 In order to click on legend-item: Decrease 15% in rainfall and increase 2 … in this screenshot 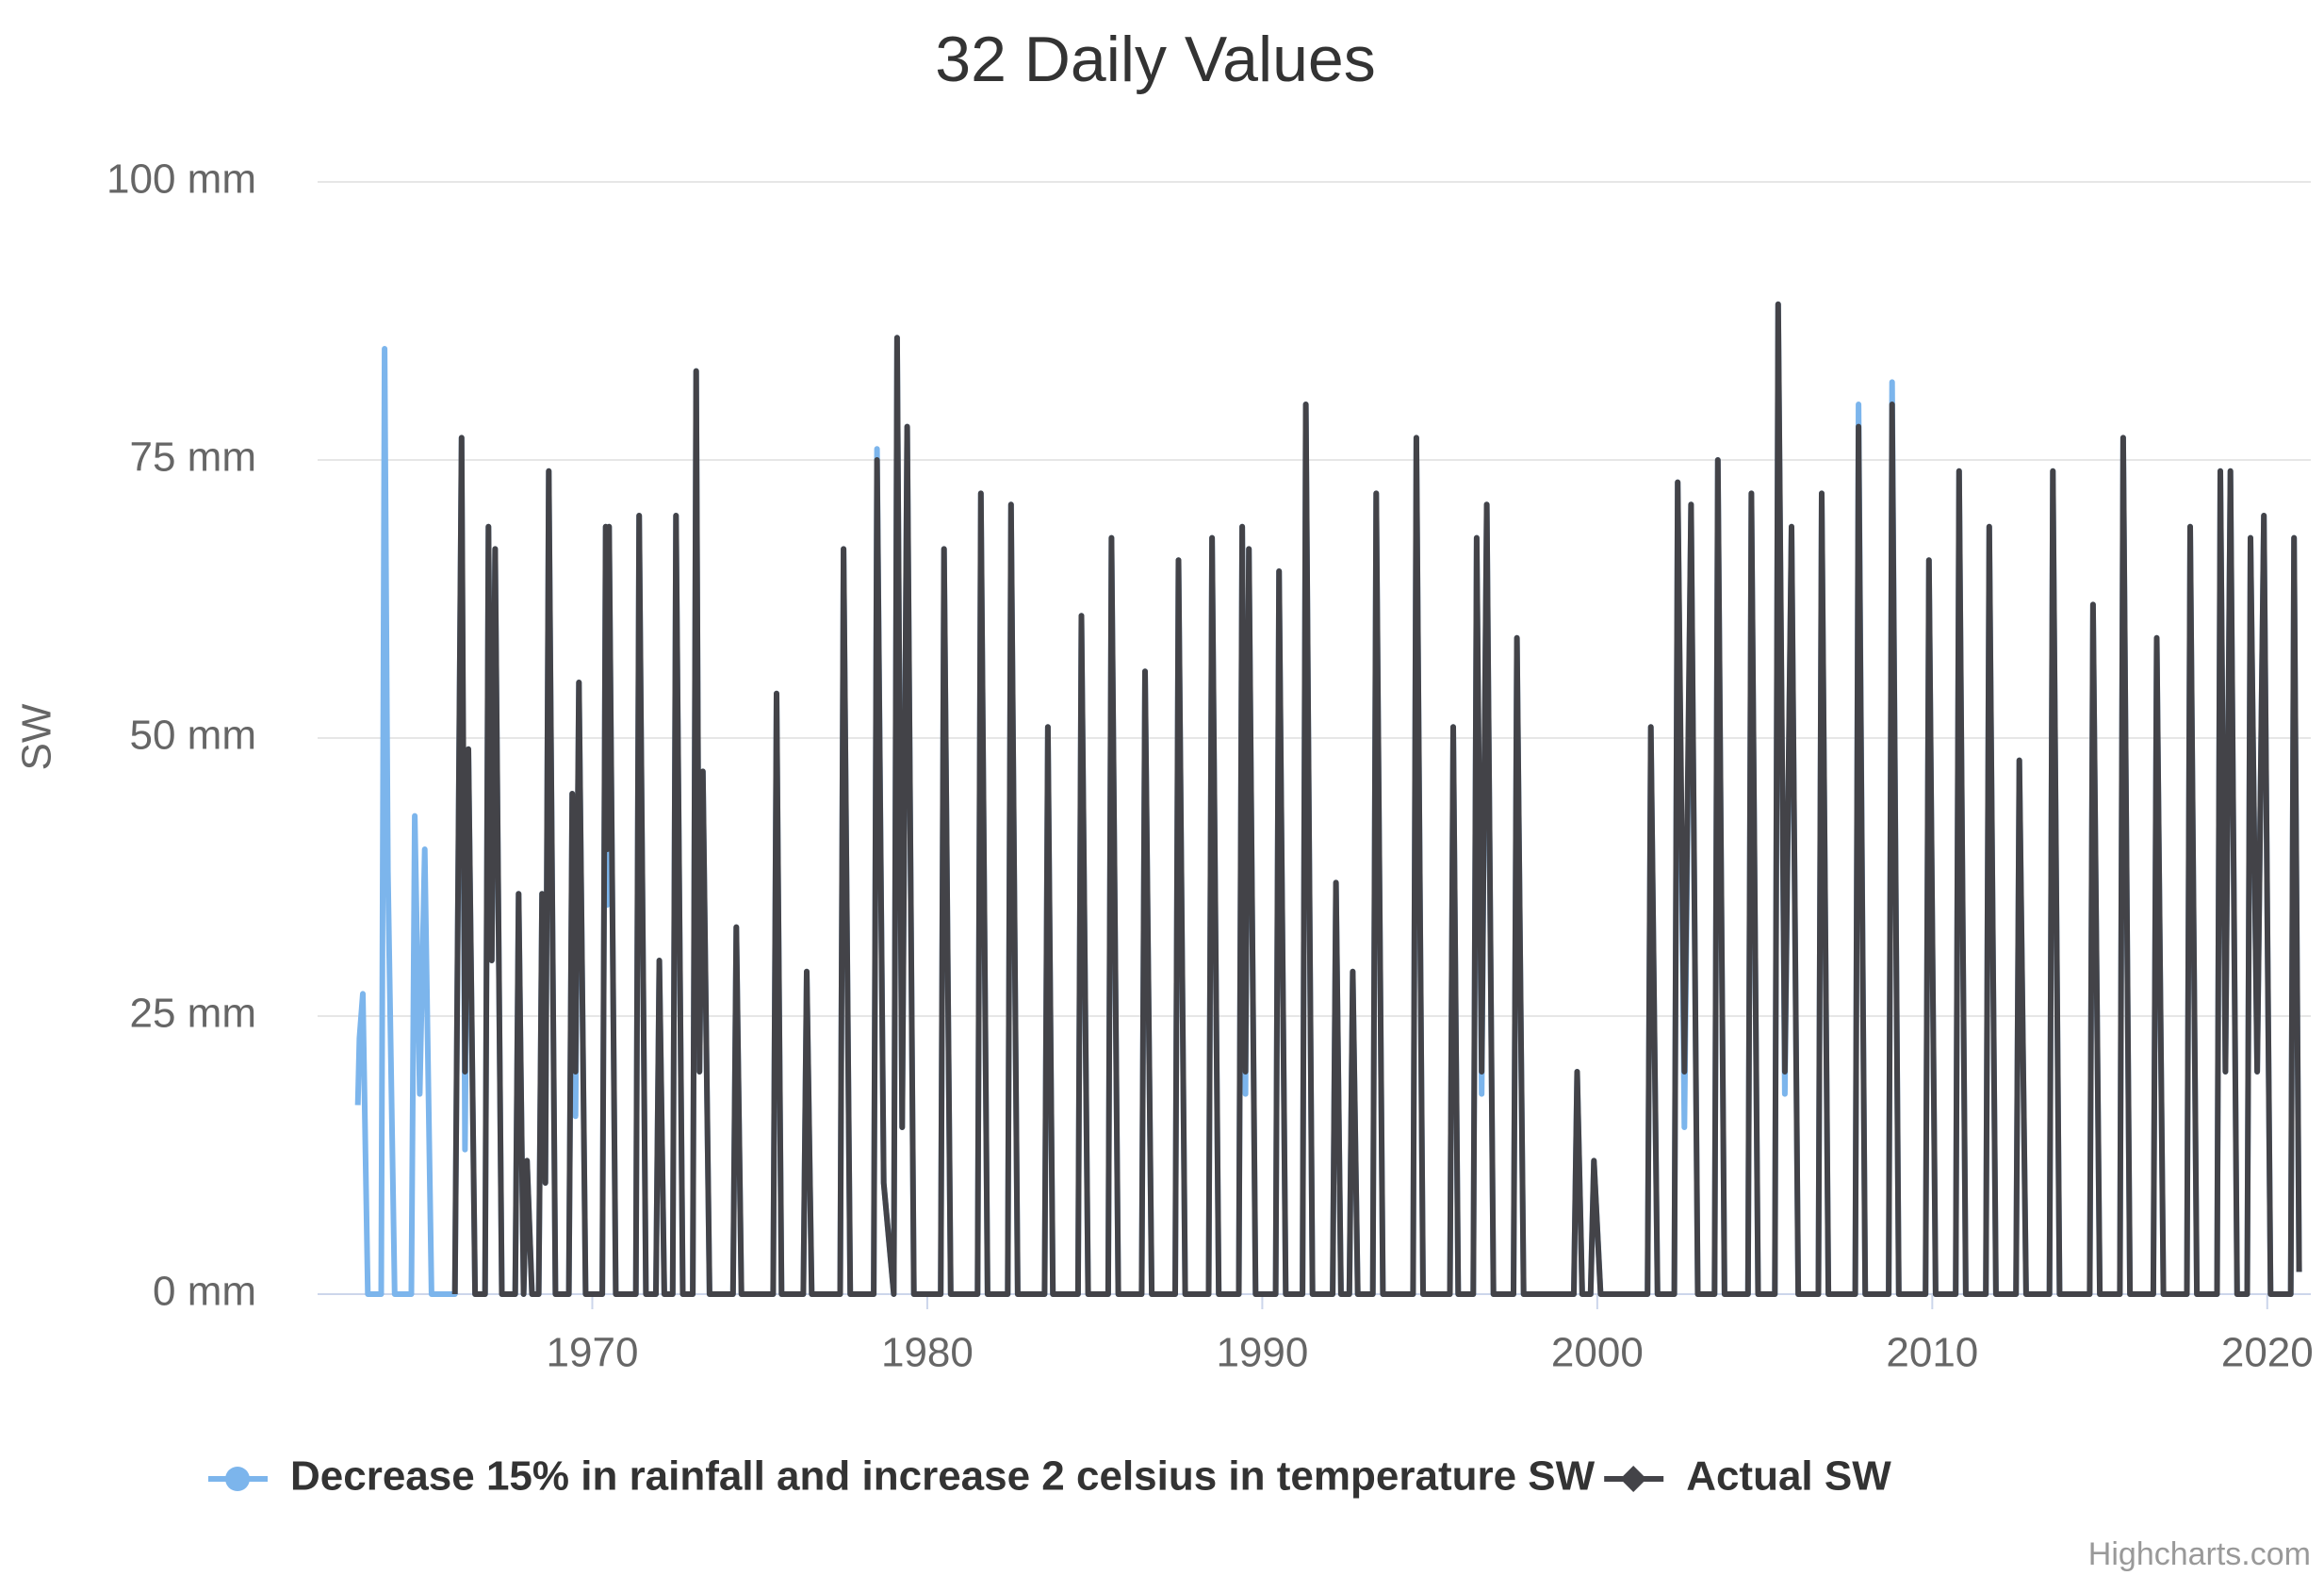, I will do `click(902, 1476)`.